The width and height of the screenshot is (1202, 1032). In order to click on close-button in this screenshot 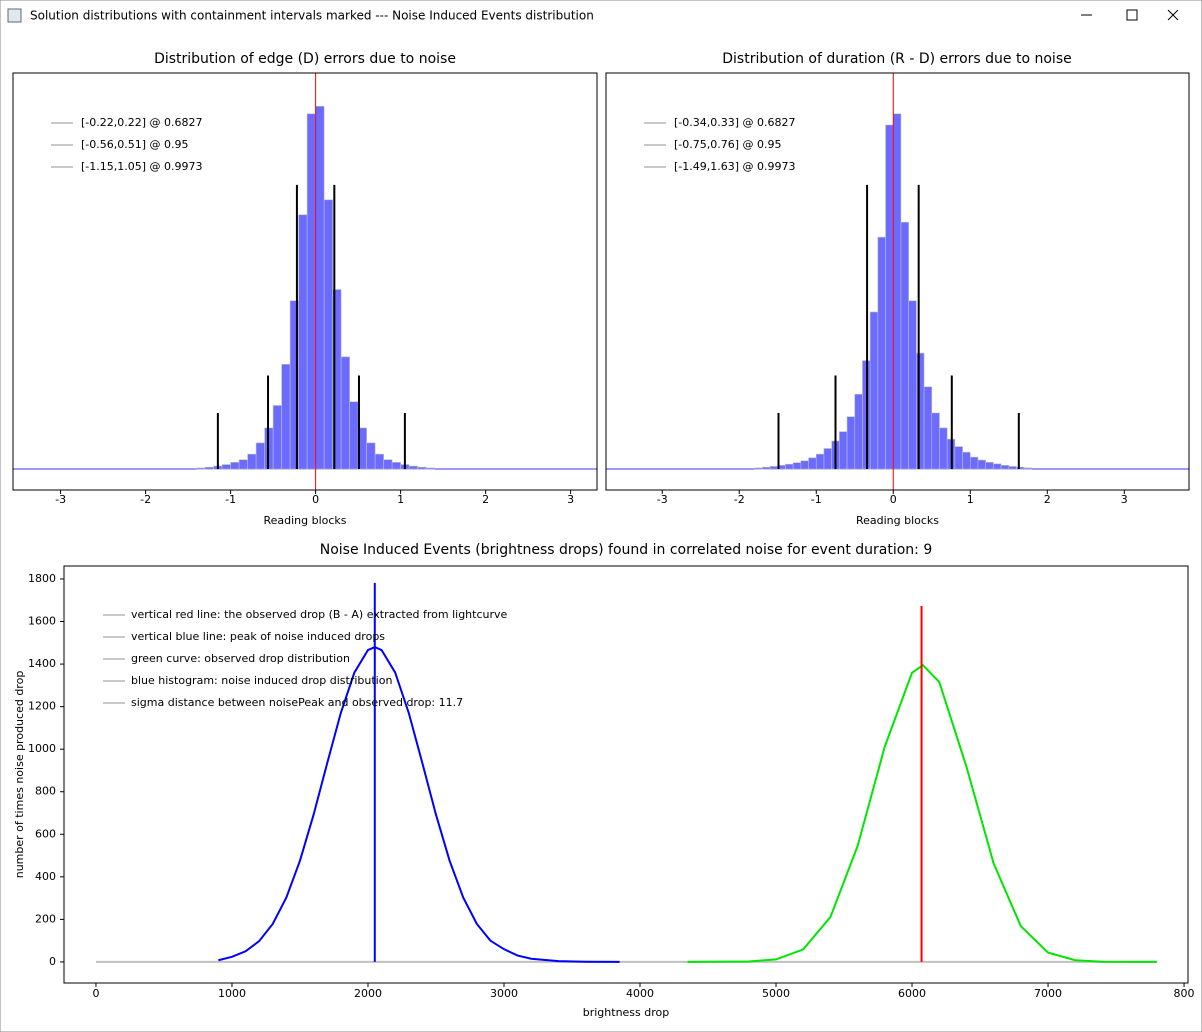, I will do `click(1173, 15)`.